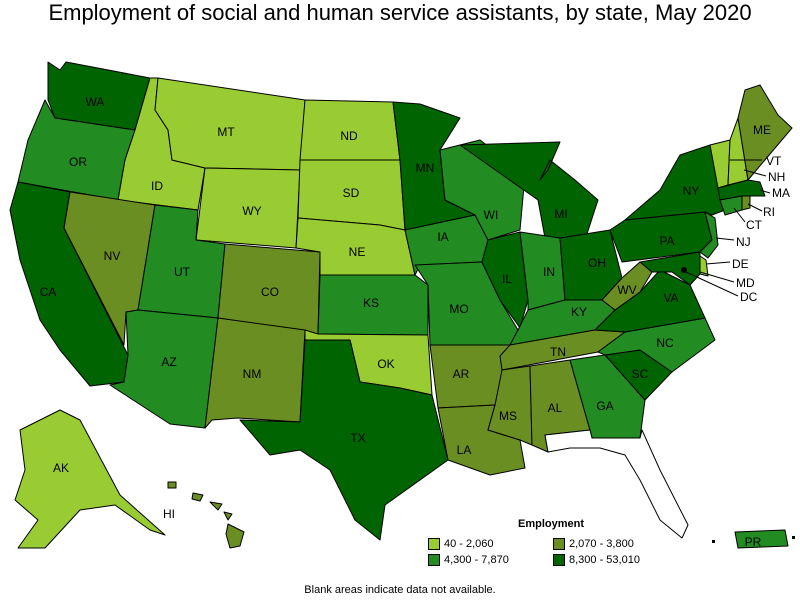 The width and height of the screenshot is (800, 600). I want to click on label-id: ID, so click(157, 186).